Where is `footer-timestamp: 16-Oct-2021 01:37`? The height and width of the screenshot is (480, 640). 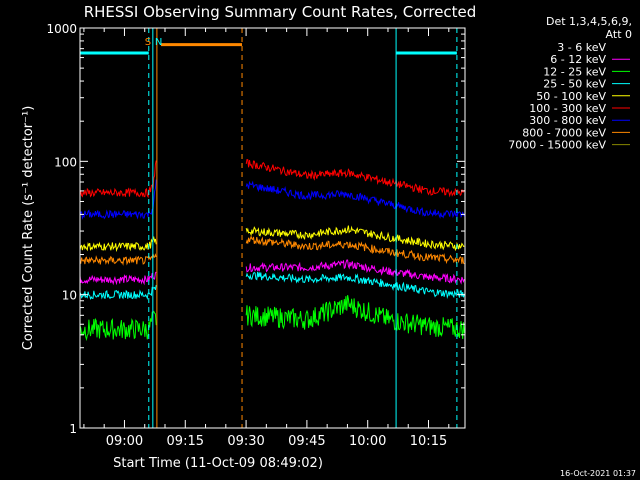
footer-timestamp: 16-Oct-2021 01:37 is located at coordinates (598, 473).